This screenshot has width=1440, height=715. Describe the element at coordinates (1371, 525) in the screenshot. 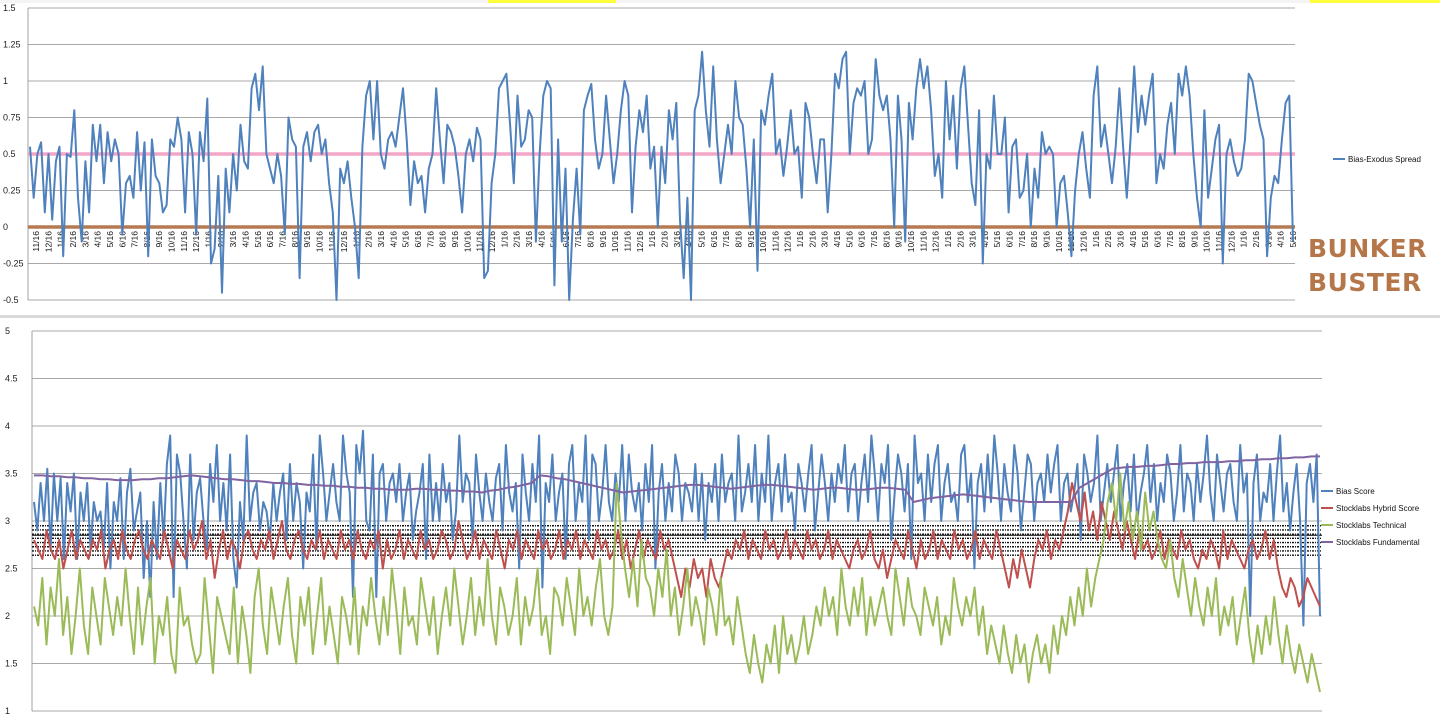

I see `legend-entry: Stocklabs Technical` at that location.